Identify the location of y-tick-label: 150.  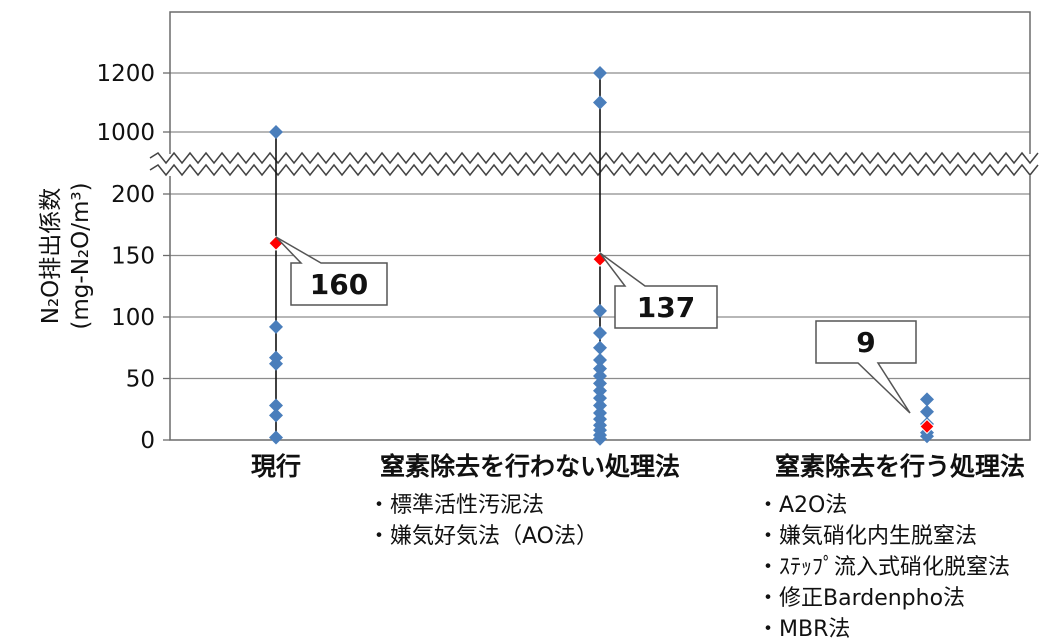
(133, 257).